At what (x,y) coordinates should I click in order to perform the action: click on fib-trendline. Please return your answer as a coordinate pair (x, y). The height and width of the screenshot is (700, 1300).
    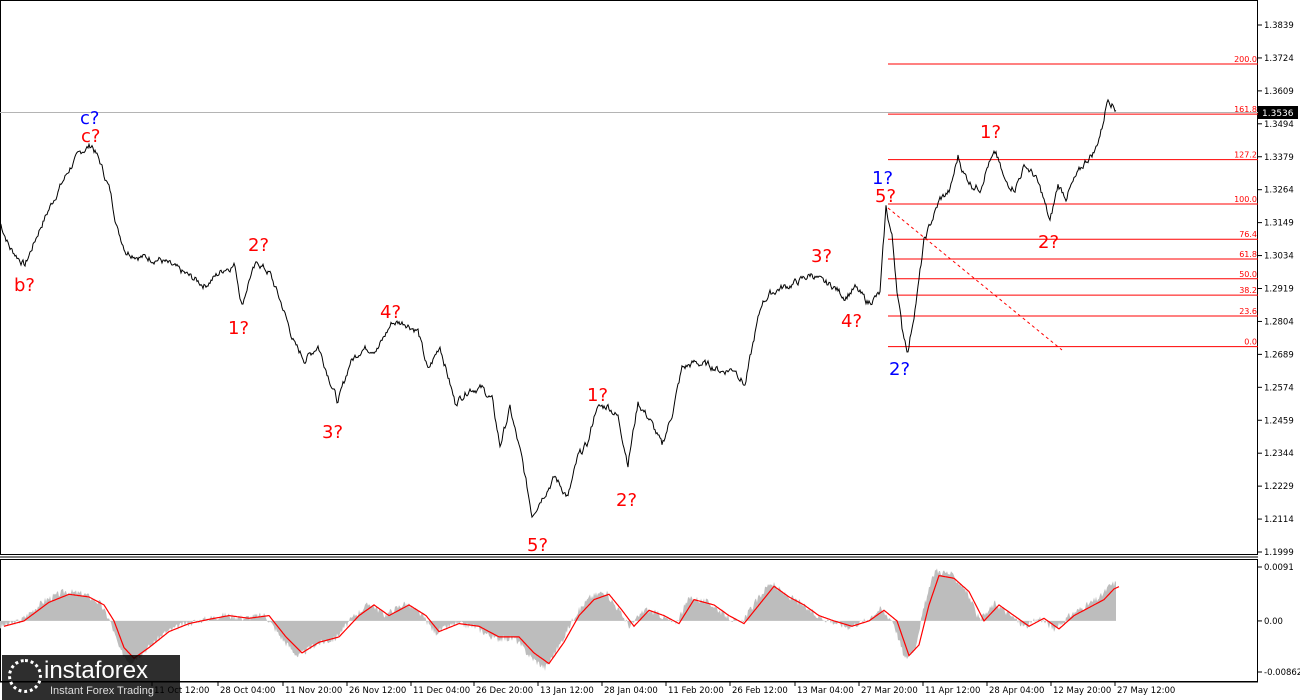
    Looking at the image, I should click on (975, 279).